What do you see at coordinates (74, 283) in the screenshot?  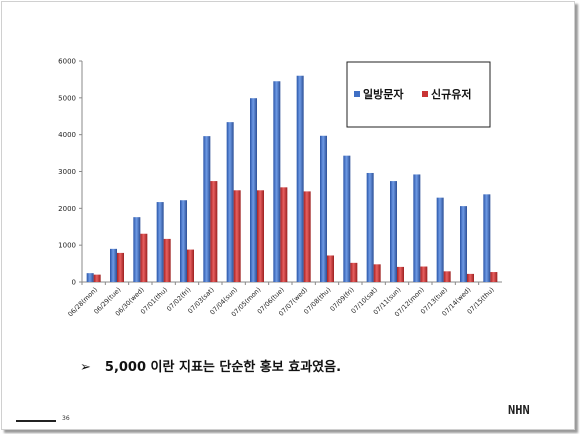 I see `y-tick-label: 0` at bounding box center [74, 283].